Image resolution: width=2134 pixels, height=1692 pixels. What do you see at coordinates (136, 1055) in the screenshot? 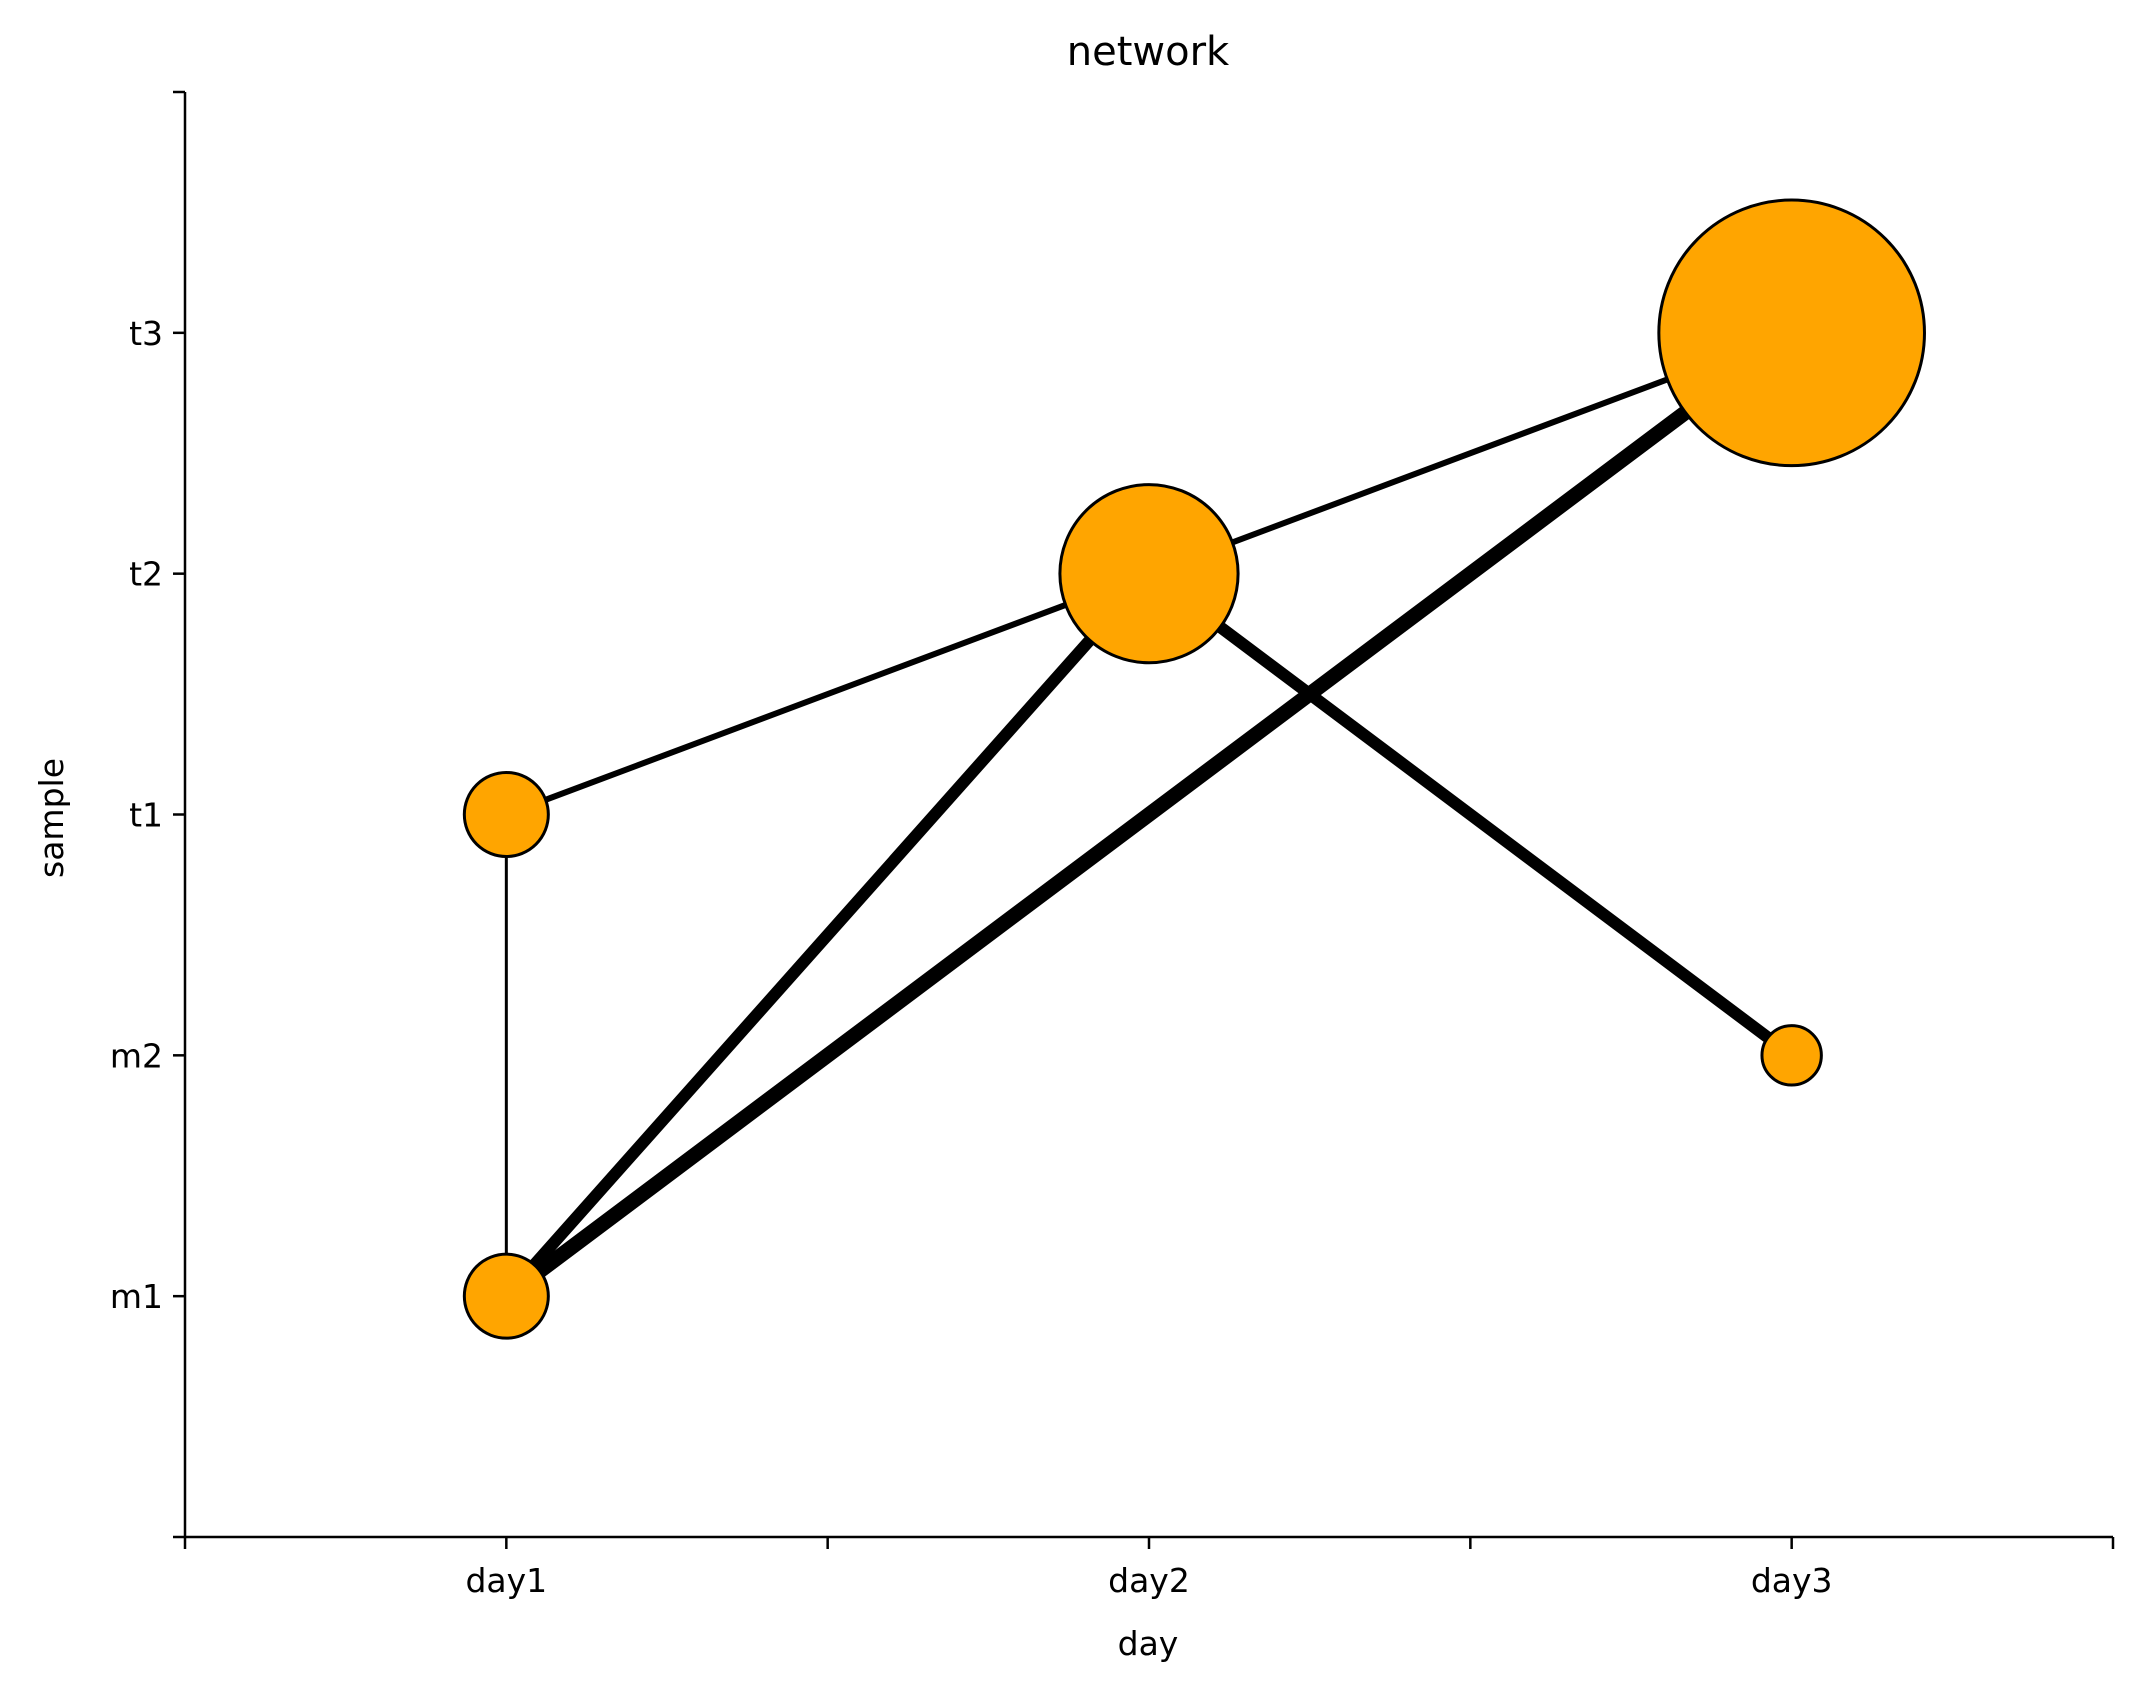
I see `y-tick-label-m2: m2` at bounding box center [136, 1055].